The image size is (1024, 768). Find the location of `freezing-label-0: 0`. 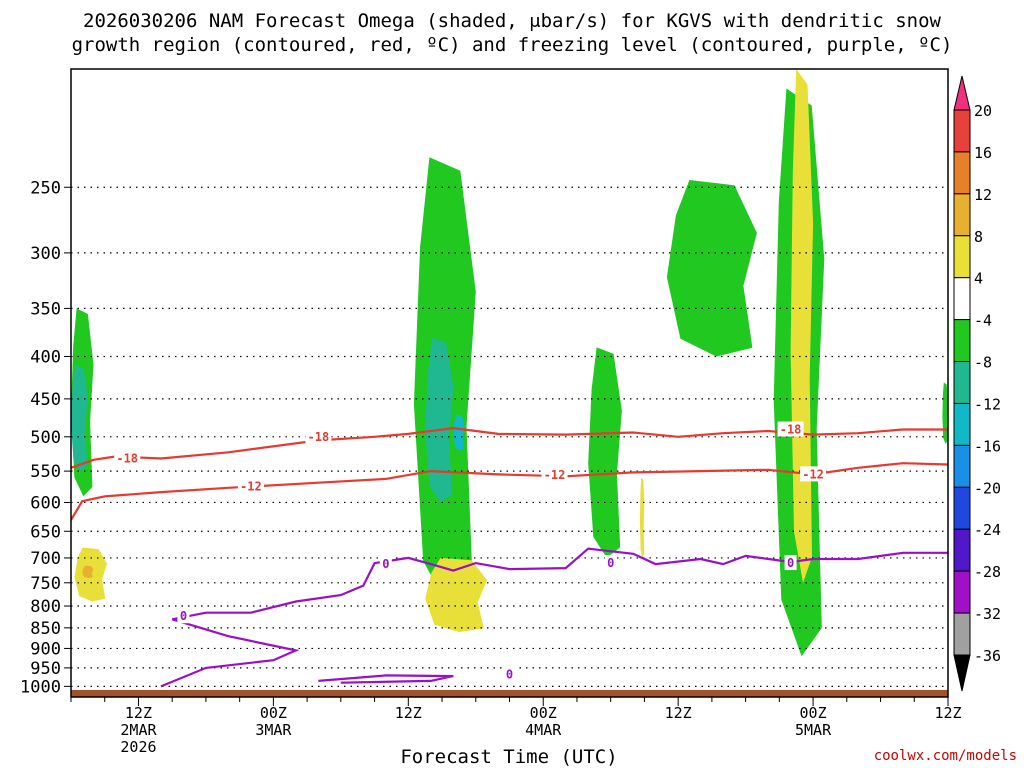

freezing-label-0: 0 is located at coordinates (183, 616).